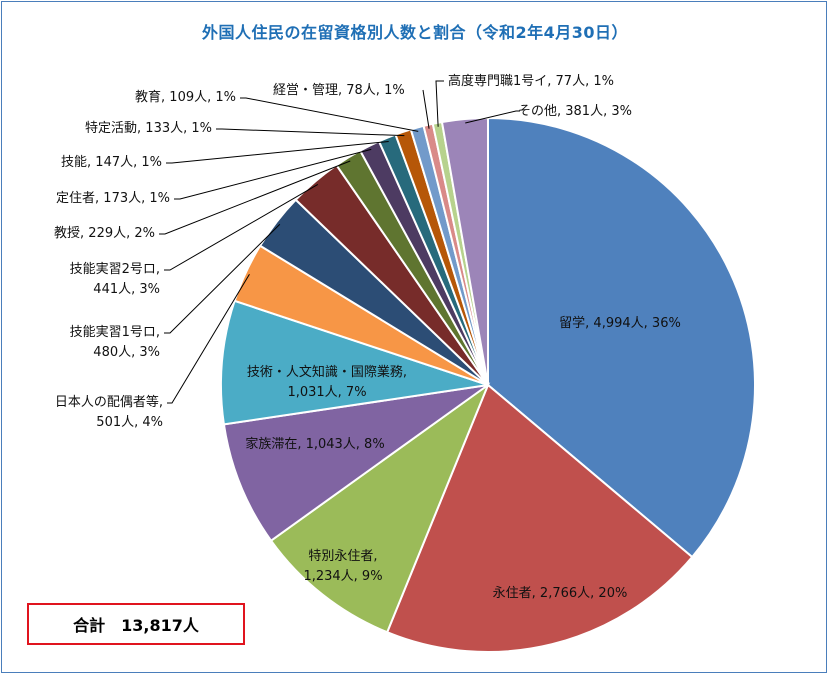 The height and width of the screenshot is (676, 830). What do you see at coordinates (111, 162) in the screenshot?
I see `data-label: 技能, 147人, 1%` at bounding box center [111, 162].